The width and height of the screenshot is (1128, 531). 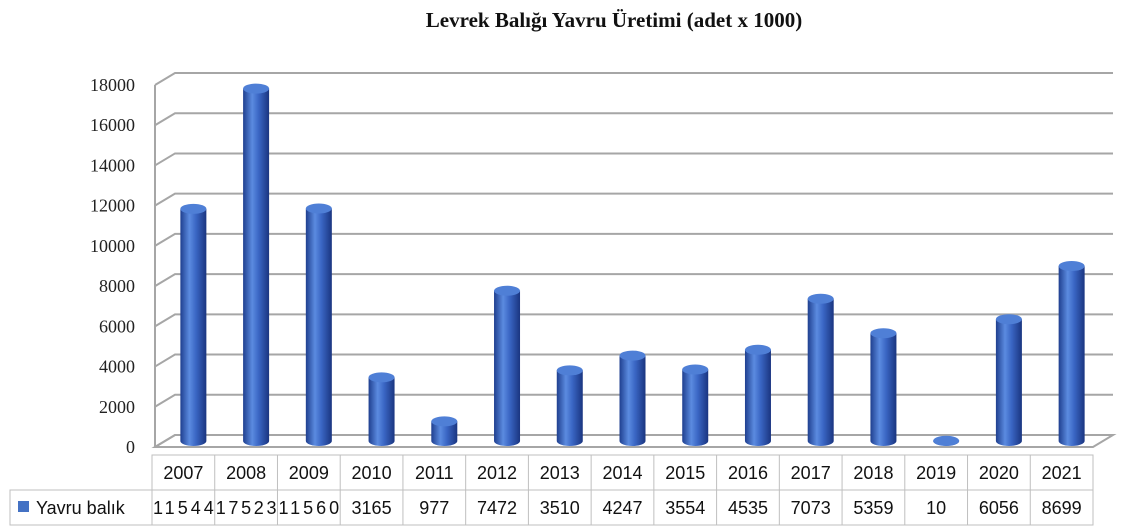 What do you see at coordinates (112, 206) in the screenshot?
I see `y-tick-label: 12000` at bounding box center [112, 206].